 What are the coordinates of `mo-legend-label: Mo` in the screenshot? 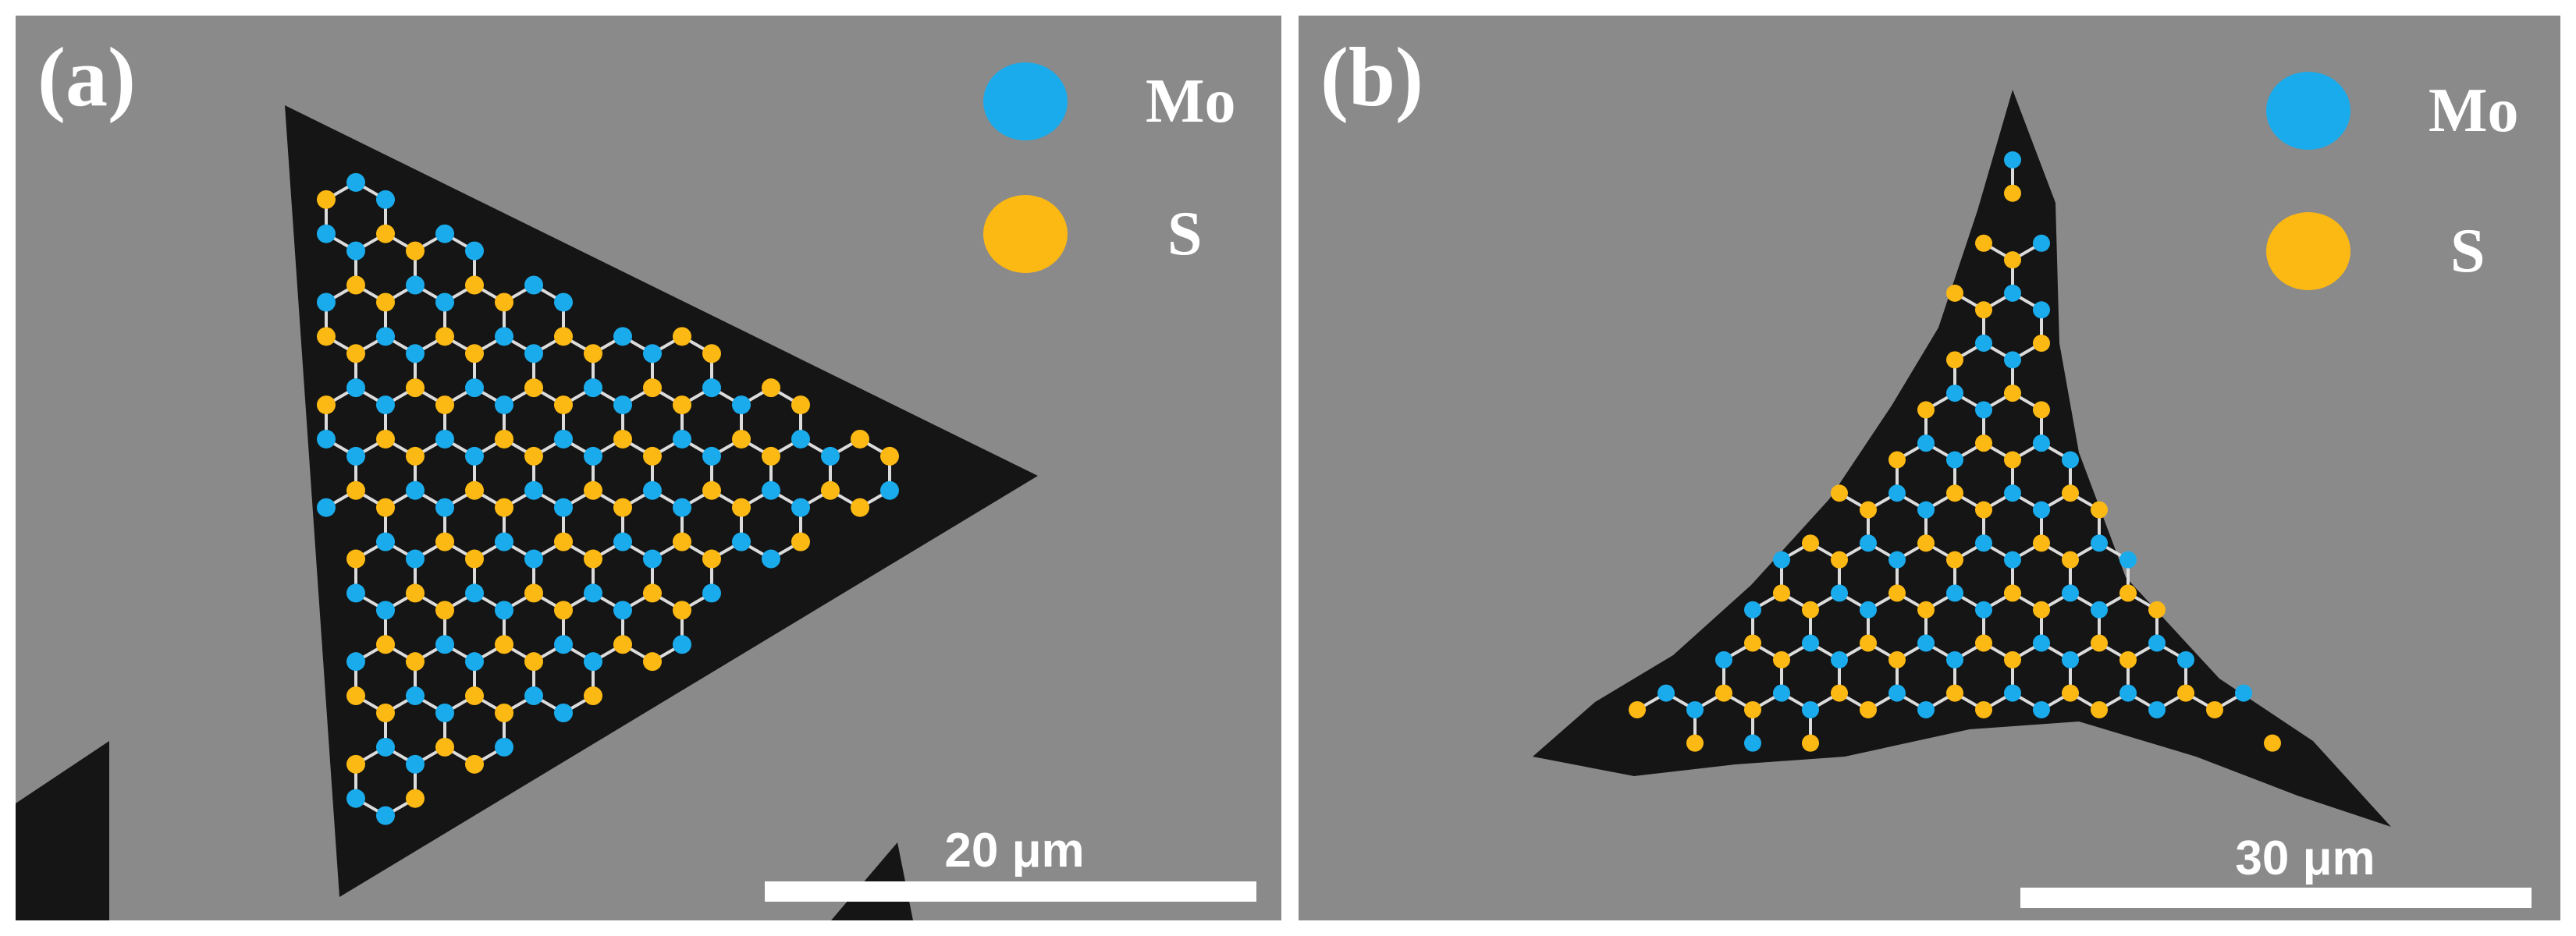 It's located at (1191, 101).